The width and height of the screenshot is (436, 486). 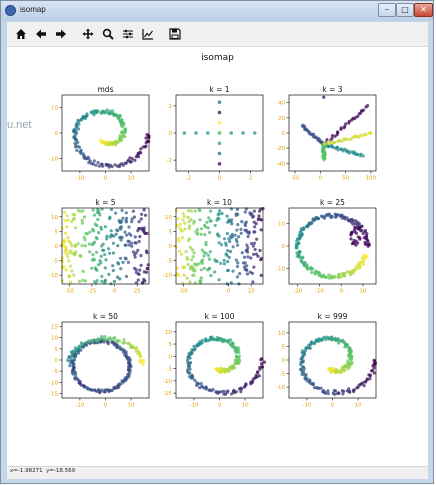 I want to click on y-tick-label: -5, so click(x=56, y=372).